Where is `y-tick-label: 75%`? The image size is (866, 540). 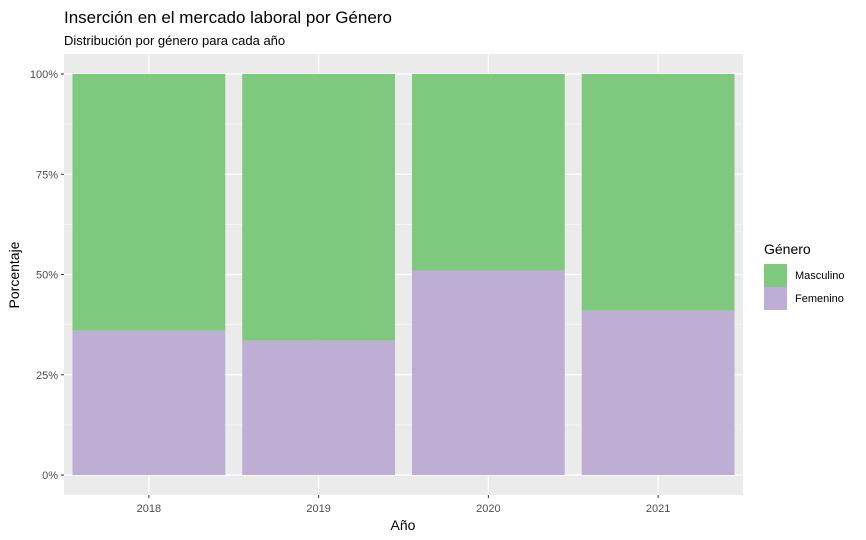 y-tick-label: 75% is located at coordinates (47, 175).